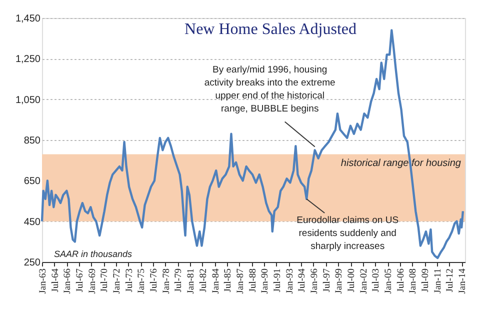 The image size is (480, 325). What do you see at coordinates (401, 280) in the screenshot?
I see `x-tick-label: Jul-06` at bounding box center [401, 280].